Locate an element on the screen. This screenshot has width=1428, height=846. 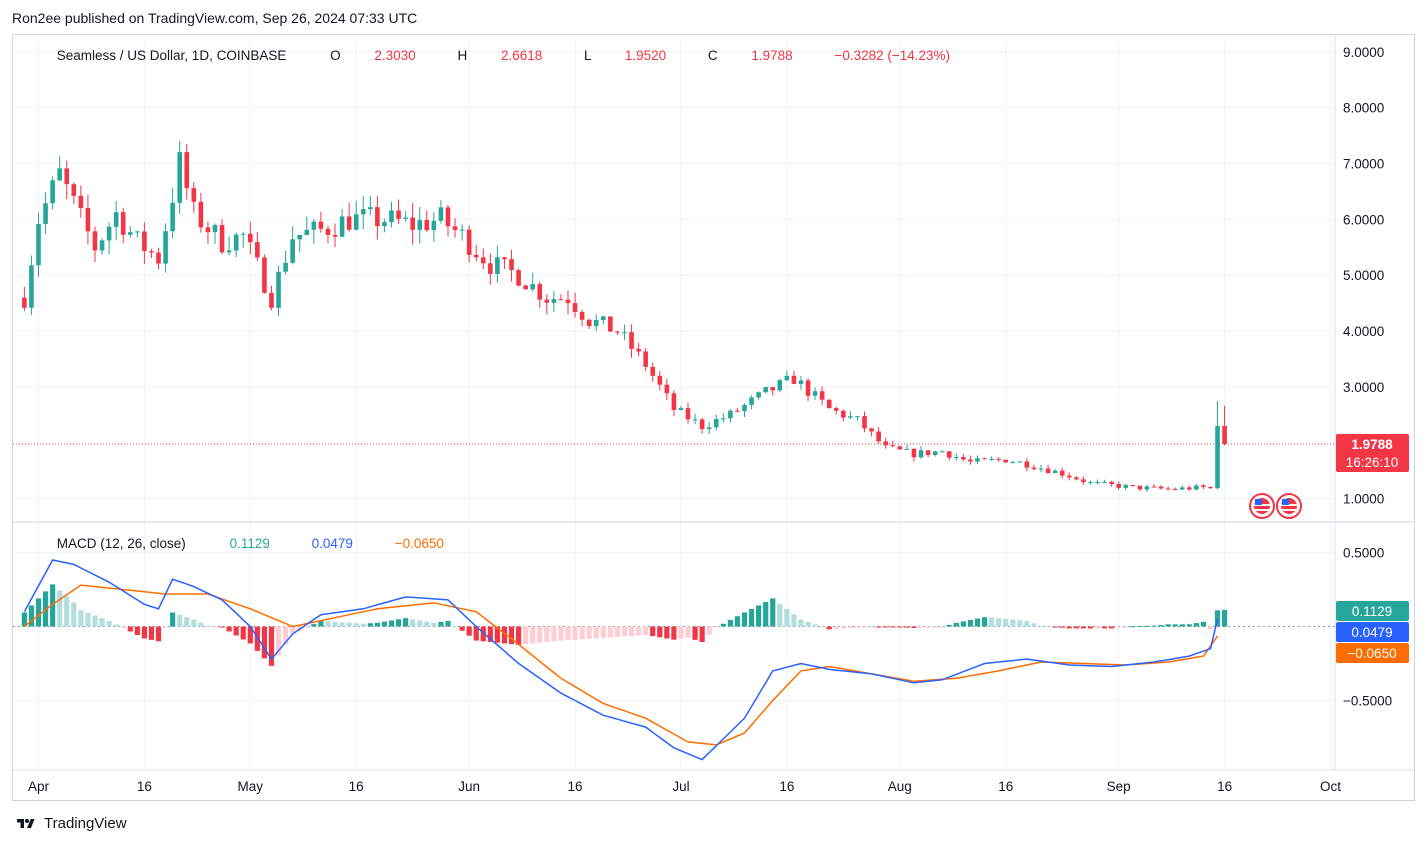
event-markers is located at coordinates (1275, 506).